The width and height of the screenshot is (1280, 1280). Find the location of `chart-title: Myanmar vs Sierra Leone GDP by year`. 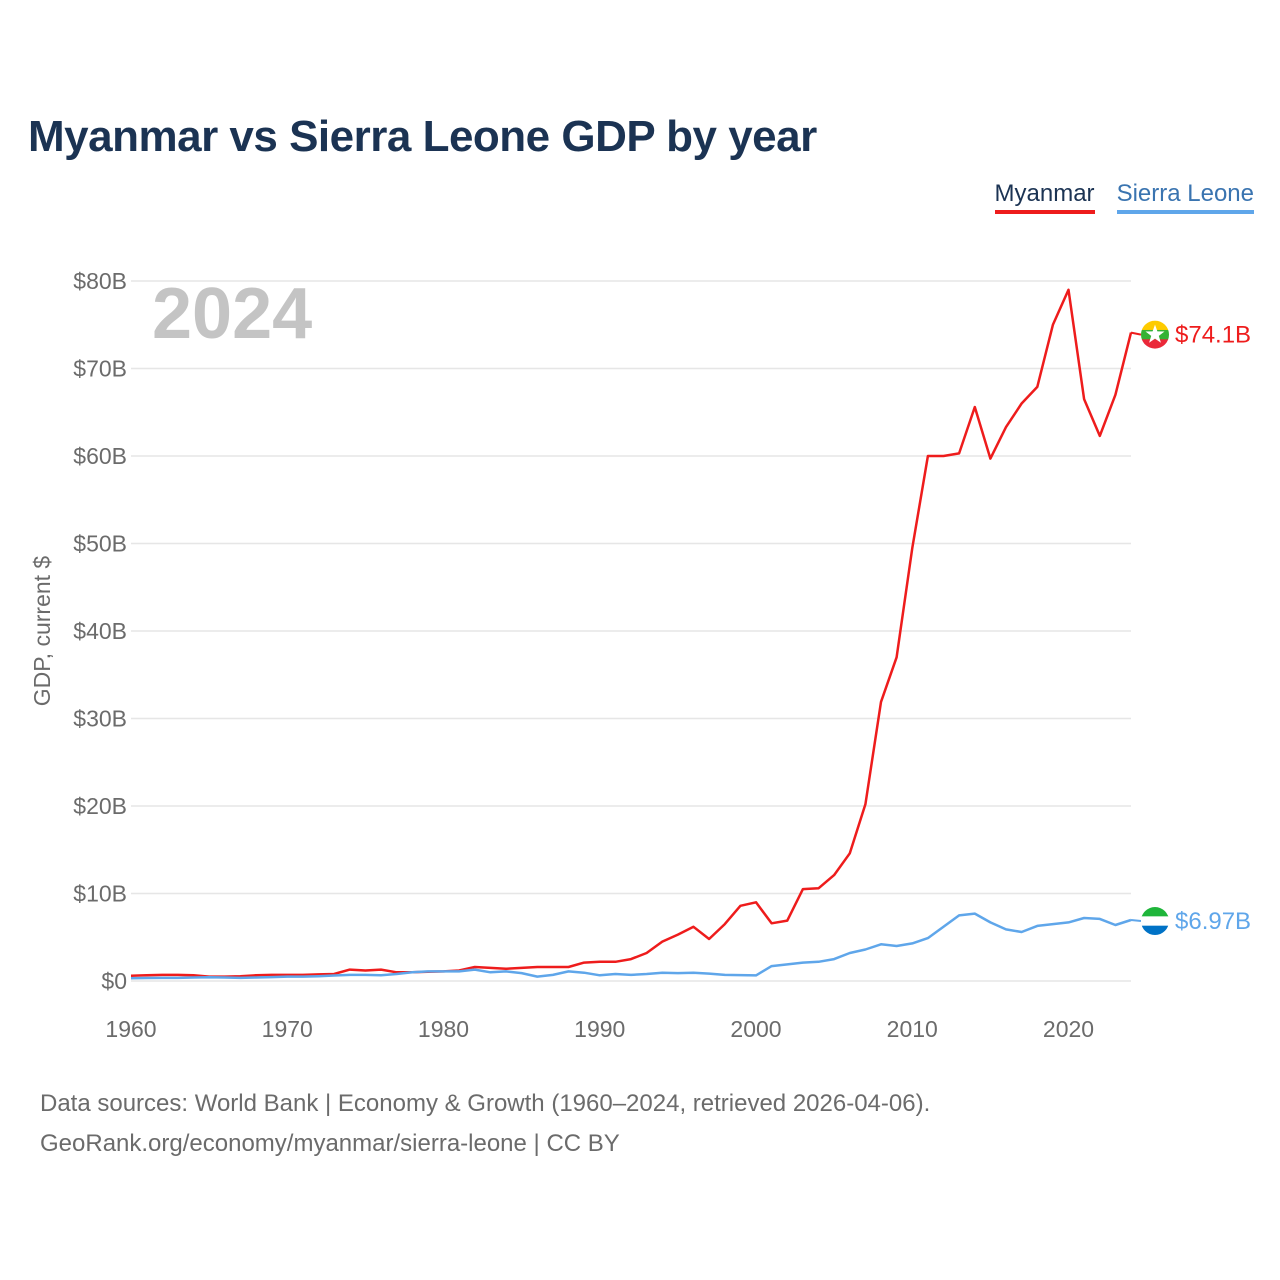

chart-title: Myanmar vs Sierra Leone GDP by year is located at coordinates (422, 136).